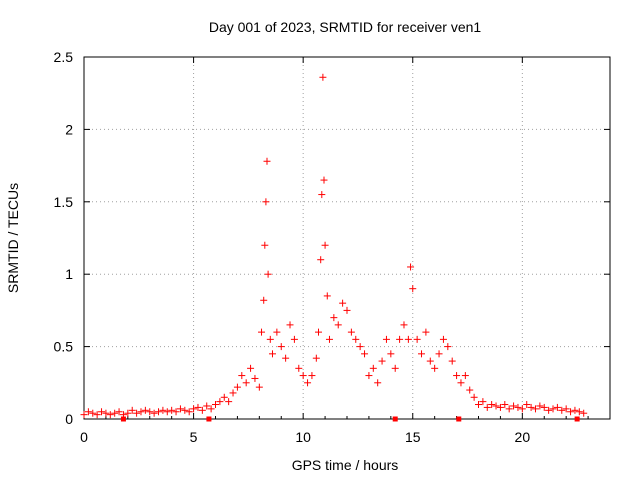 Image resolution: width=640 pixels, height=480 pixels. Describe the element at coordinates (64, 57) in the screenshot. I see `y-tick-label: 2.5` at that location.